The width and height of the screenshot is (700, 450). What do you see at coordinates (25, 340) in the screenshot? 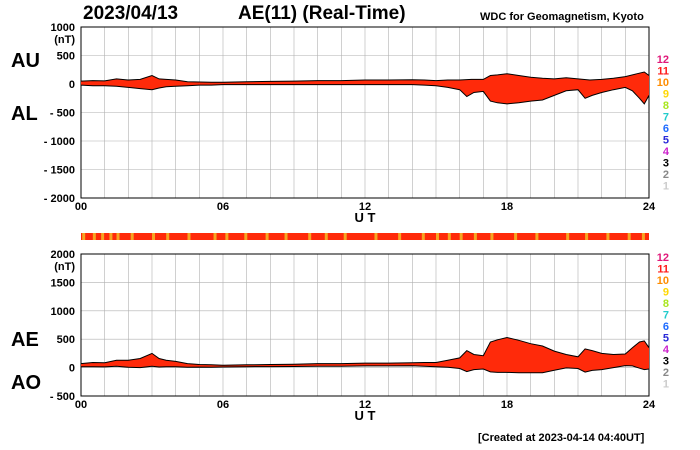
I see `ae-label: AE` at bounding box center [25, 340].